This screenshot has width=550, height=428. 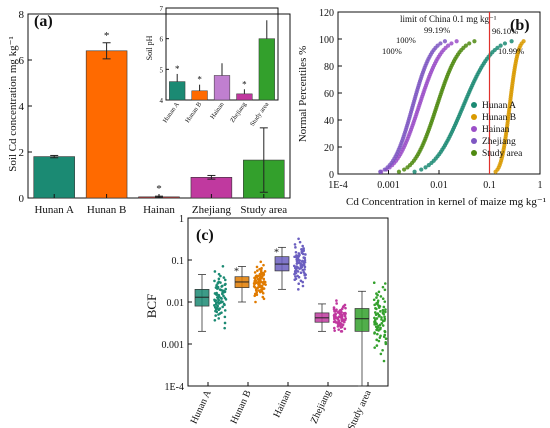 I want to click on inset-y-tick-label: 4, so click(x=162, y=101).